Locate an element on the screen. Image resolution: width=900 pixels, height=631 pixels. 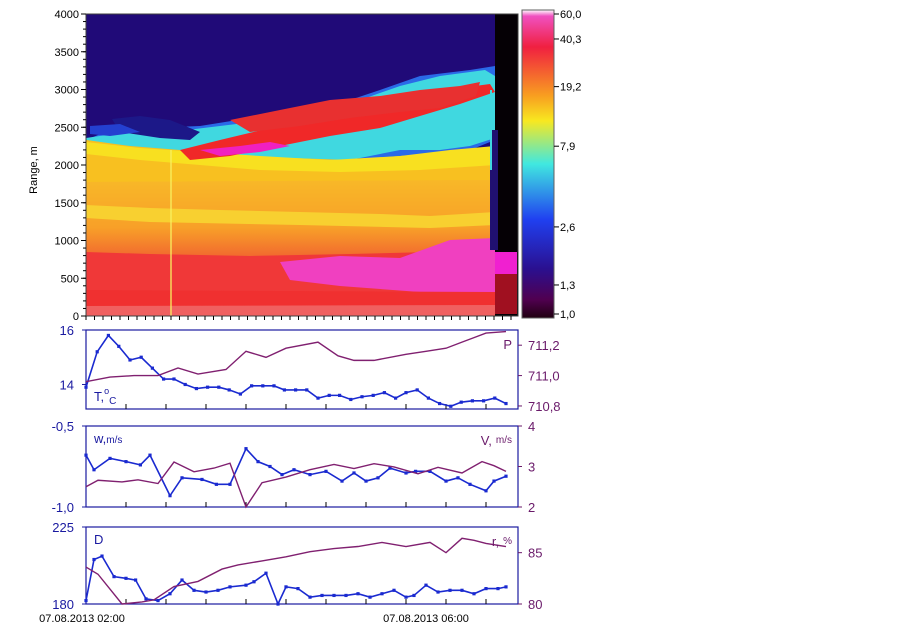
right-tick-label: 711,0 is located at coordinates (544, 376).